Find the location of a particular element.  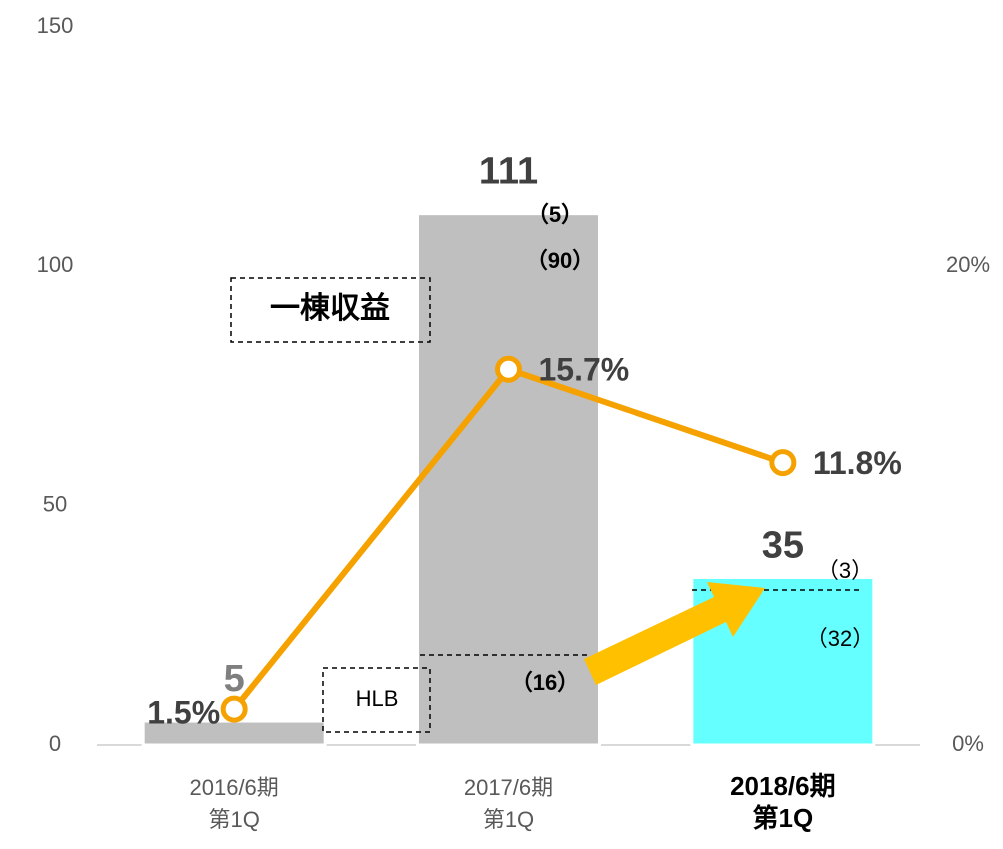

bar-value-label: 35 is located at coordinates (783, 545).